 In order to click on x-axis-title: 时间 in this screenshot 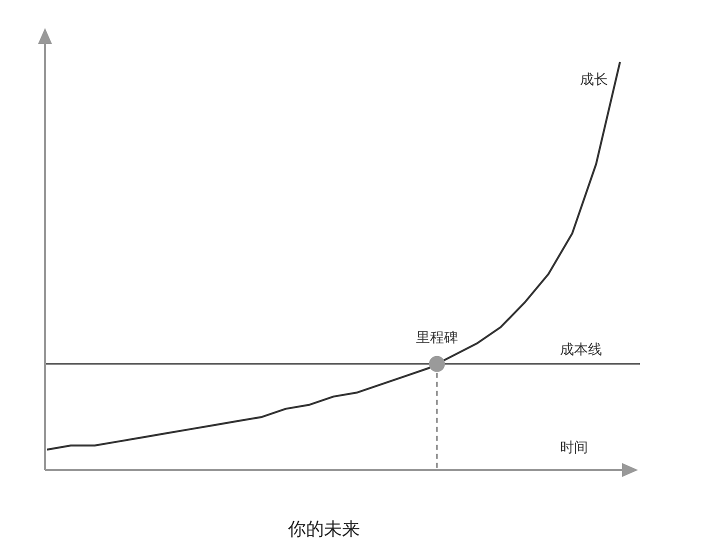, I will do `click(574, 448)`.